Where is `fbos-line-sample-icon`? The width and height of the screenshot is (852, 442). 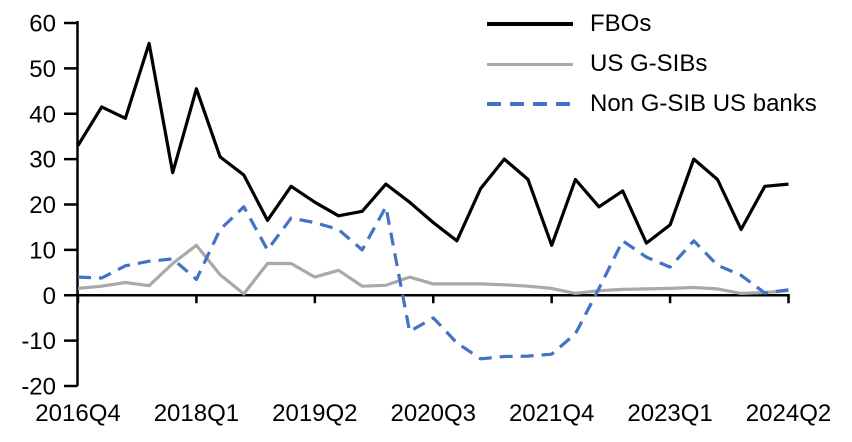
fbos-line-sample-icon is located at coordinates (530, 24).